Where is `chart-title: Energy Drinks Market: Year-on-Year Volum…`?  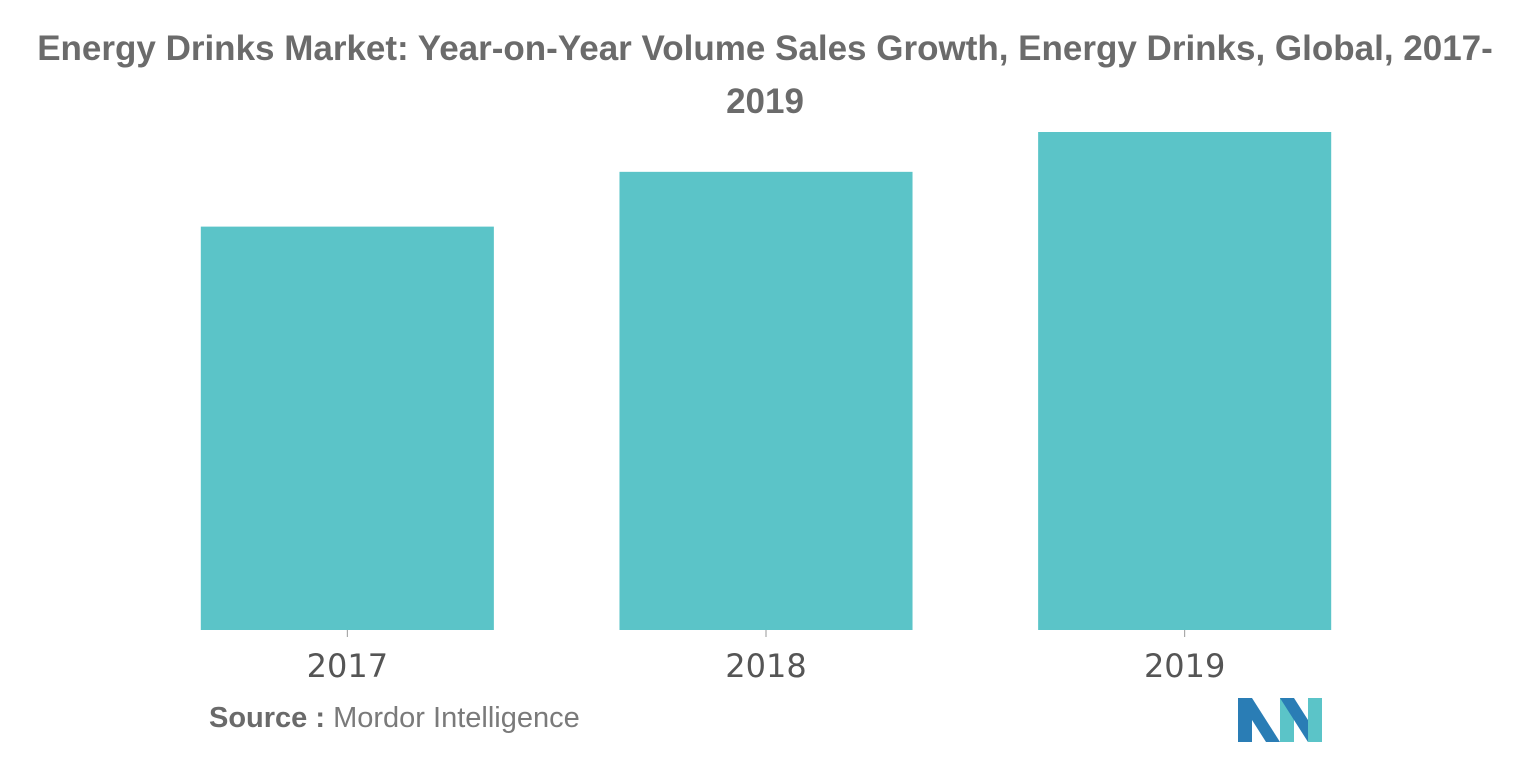 chart-title: Energy Drinks Market: Year-on-Year Volum… is located at coordinates (765, 75).